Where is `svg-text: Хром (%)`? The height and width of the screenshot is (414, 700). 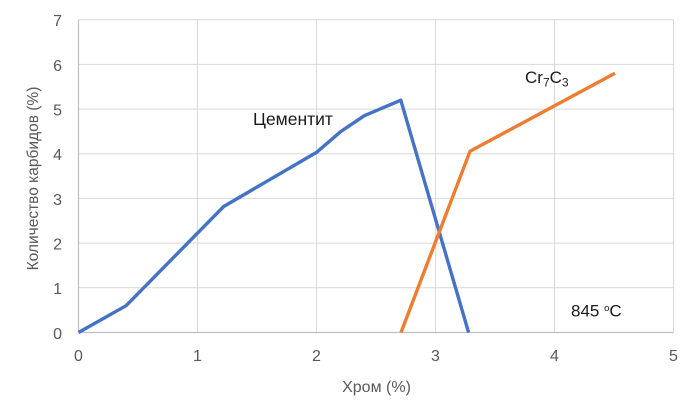
svg-text: Хром (%) is located at coordinates (376, 387).